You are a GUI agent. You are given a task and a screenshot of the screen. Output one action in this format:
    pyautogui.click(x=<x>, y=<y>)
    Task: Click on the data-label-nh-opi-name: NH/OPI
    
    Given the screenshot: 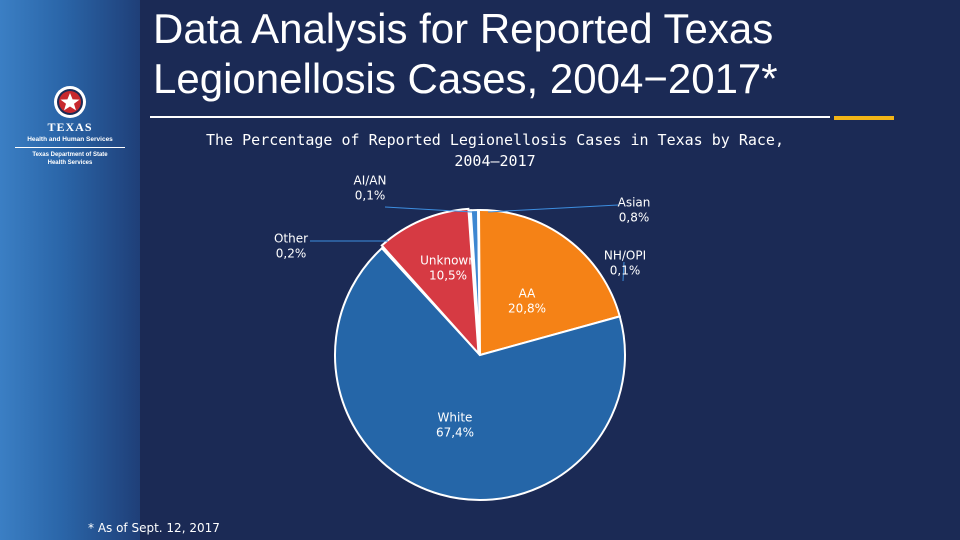 What is the action you would take?
    pyautogui.click(x=625, y=256)
    